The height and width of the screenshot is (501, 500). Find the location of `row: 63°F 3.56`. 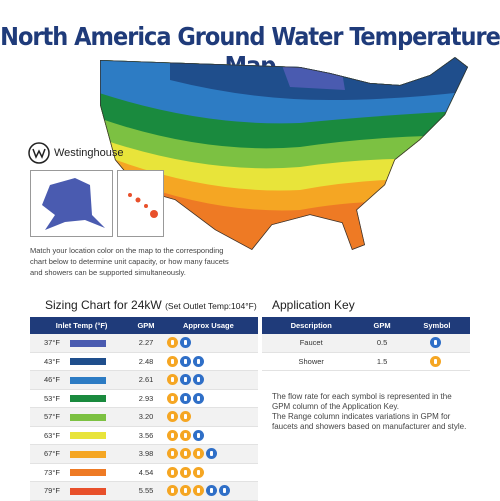

row: 63°F 3.56 is located at coordinates (144, 435).